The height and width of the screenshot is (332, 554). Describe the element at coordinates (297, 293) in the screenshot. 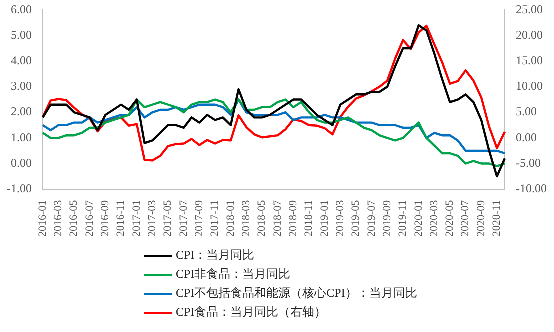

I see `legend-label: CPI不包括食品和能源（核心CPI）：当月同比` at that location.